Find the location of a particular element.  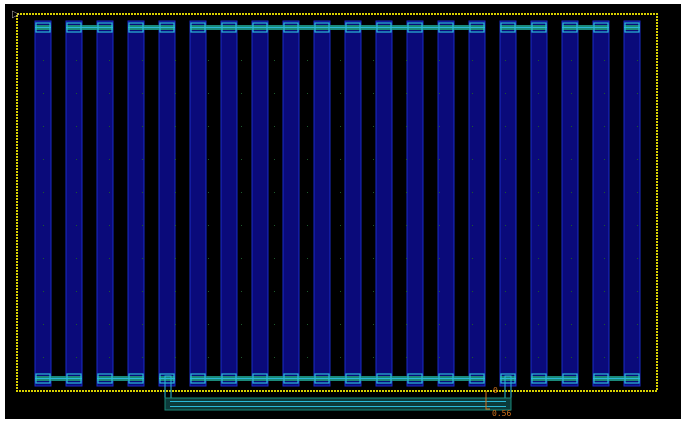

bottom-contact-row-line is located at coordinates (120, 378).